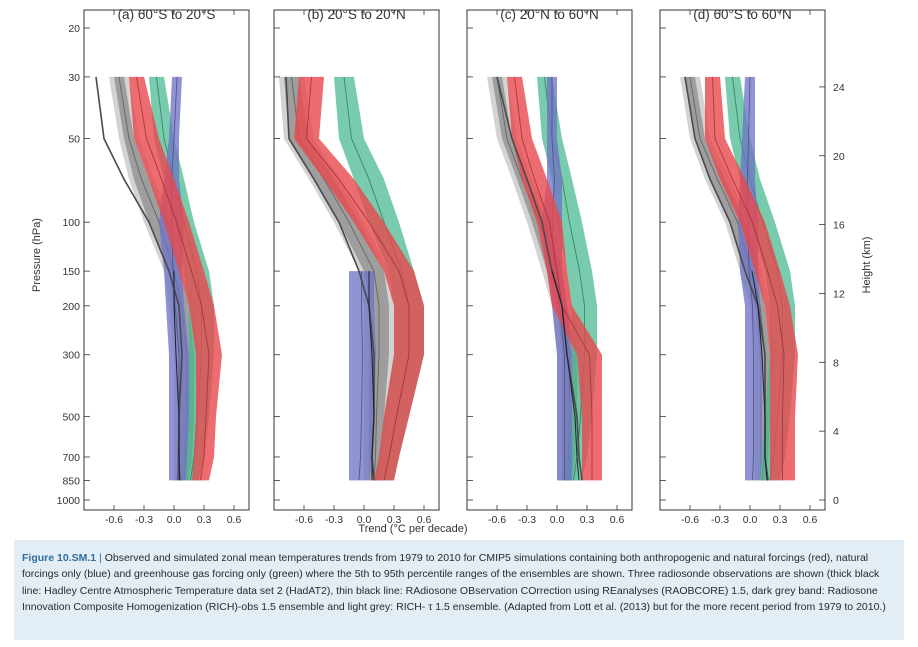 The image size is (918, 647). I want to click on height-tick-label: 8, so click(836, 363).